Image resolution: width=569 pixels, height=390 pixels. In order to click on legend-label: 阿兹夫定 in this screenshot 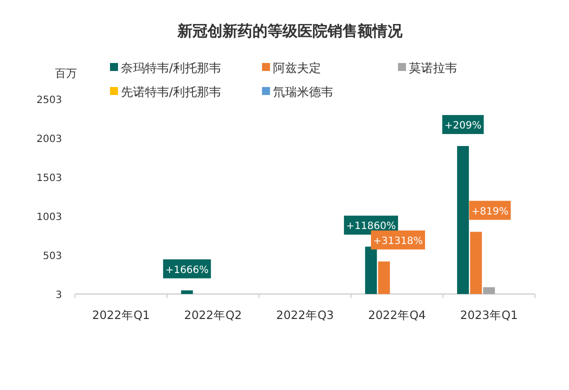, I will do `click(297, 68)`.